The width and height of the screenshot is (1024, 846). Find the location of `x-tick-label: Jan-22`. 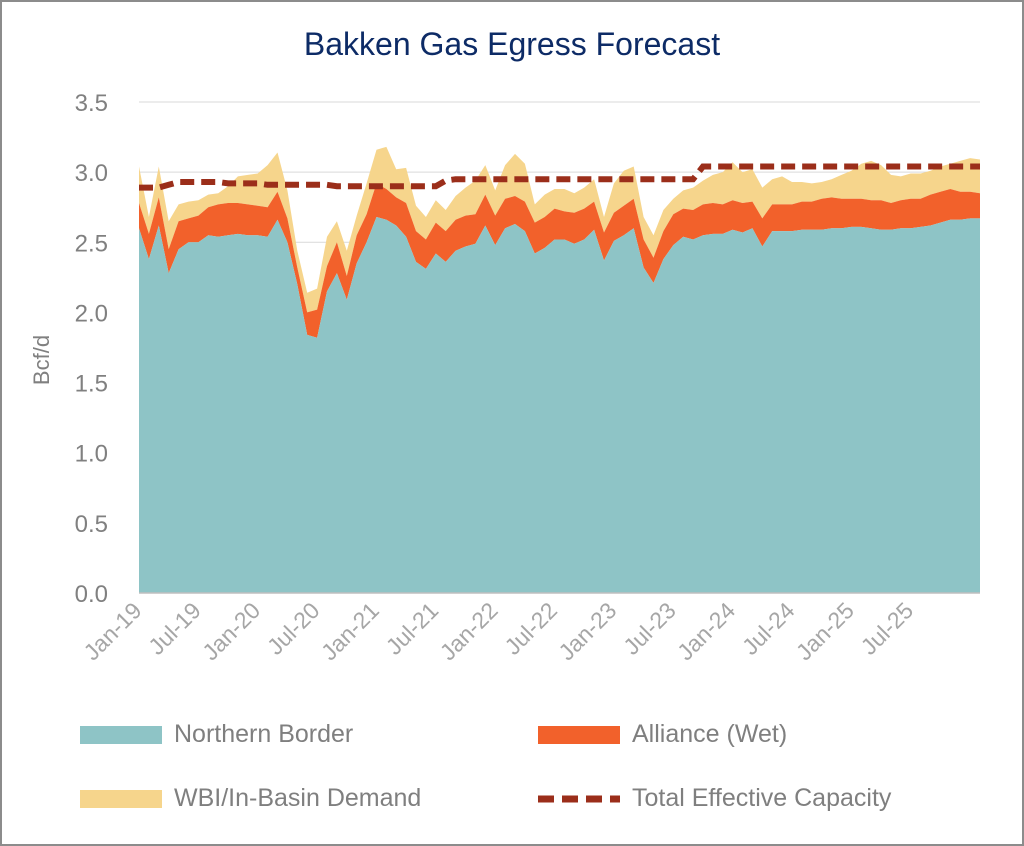

x-tick-label: Jan-22 is located at coordinates (469, 631).